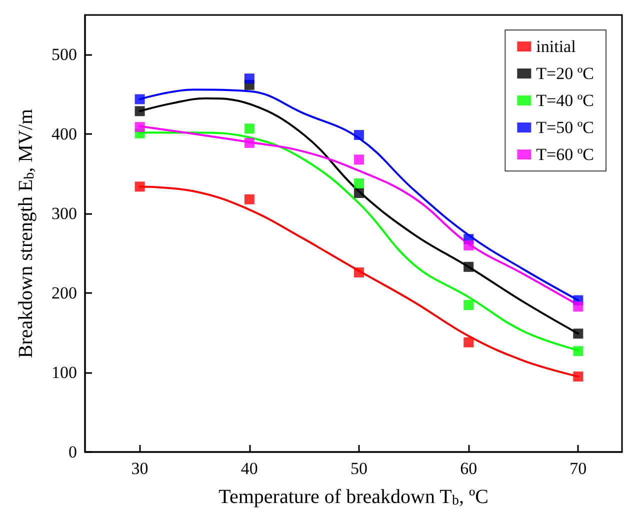 The image size is (632, 522). I want to click on legend-label: initial, so click(556, 46).